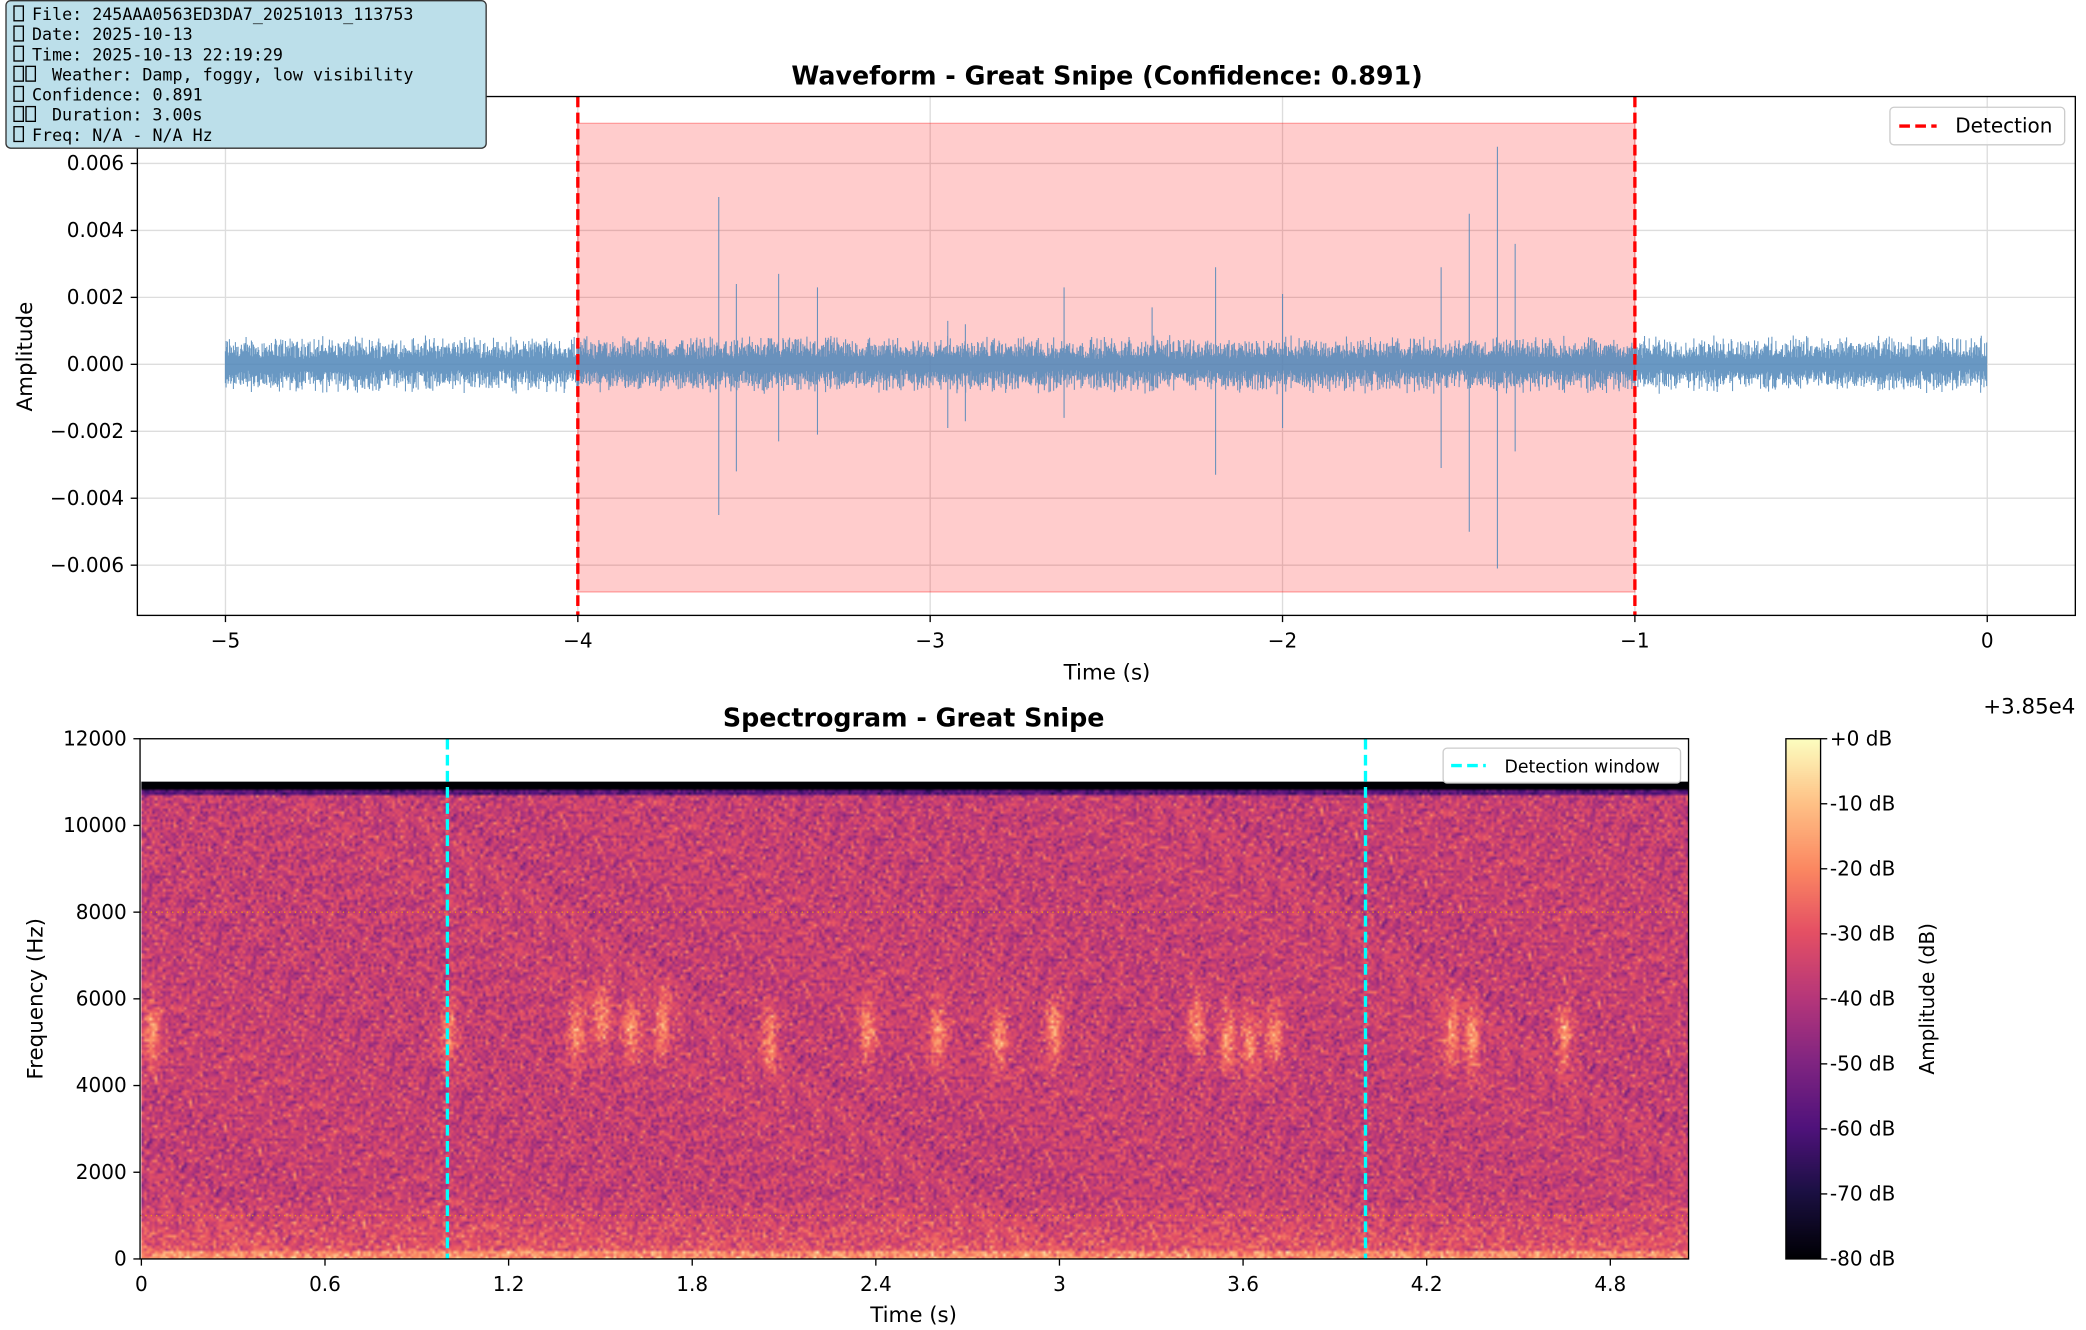 Image resolution: width=2086 pixels, height=1330 pixels. I want to click on spectrogram-title: Spectrogram - Great Snipe, so click(914, 718).